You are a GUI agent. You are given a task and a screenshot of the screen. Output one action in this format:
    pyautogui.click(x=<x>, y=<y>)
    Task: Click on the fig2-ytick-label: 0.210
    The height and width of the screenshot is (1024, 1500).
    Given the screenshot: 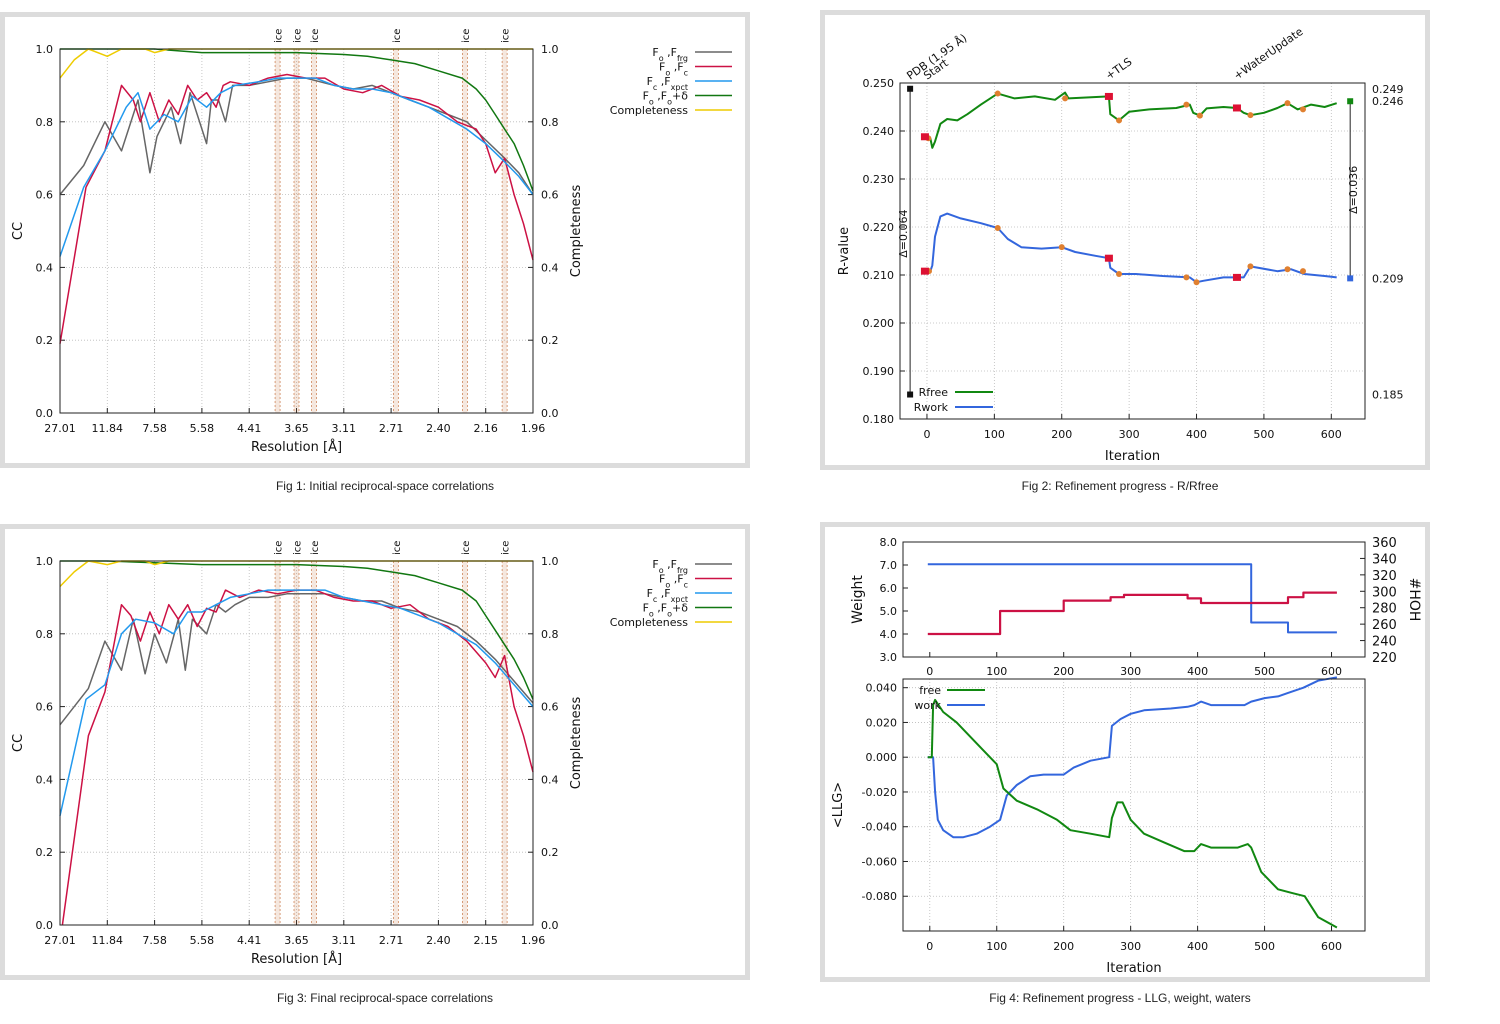 What is the action you would take?
    pyautogui.click(x=879, y=275)
    